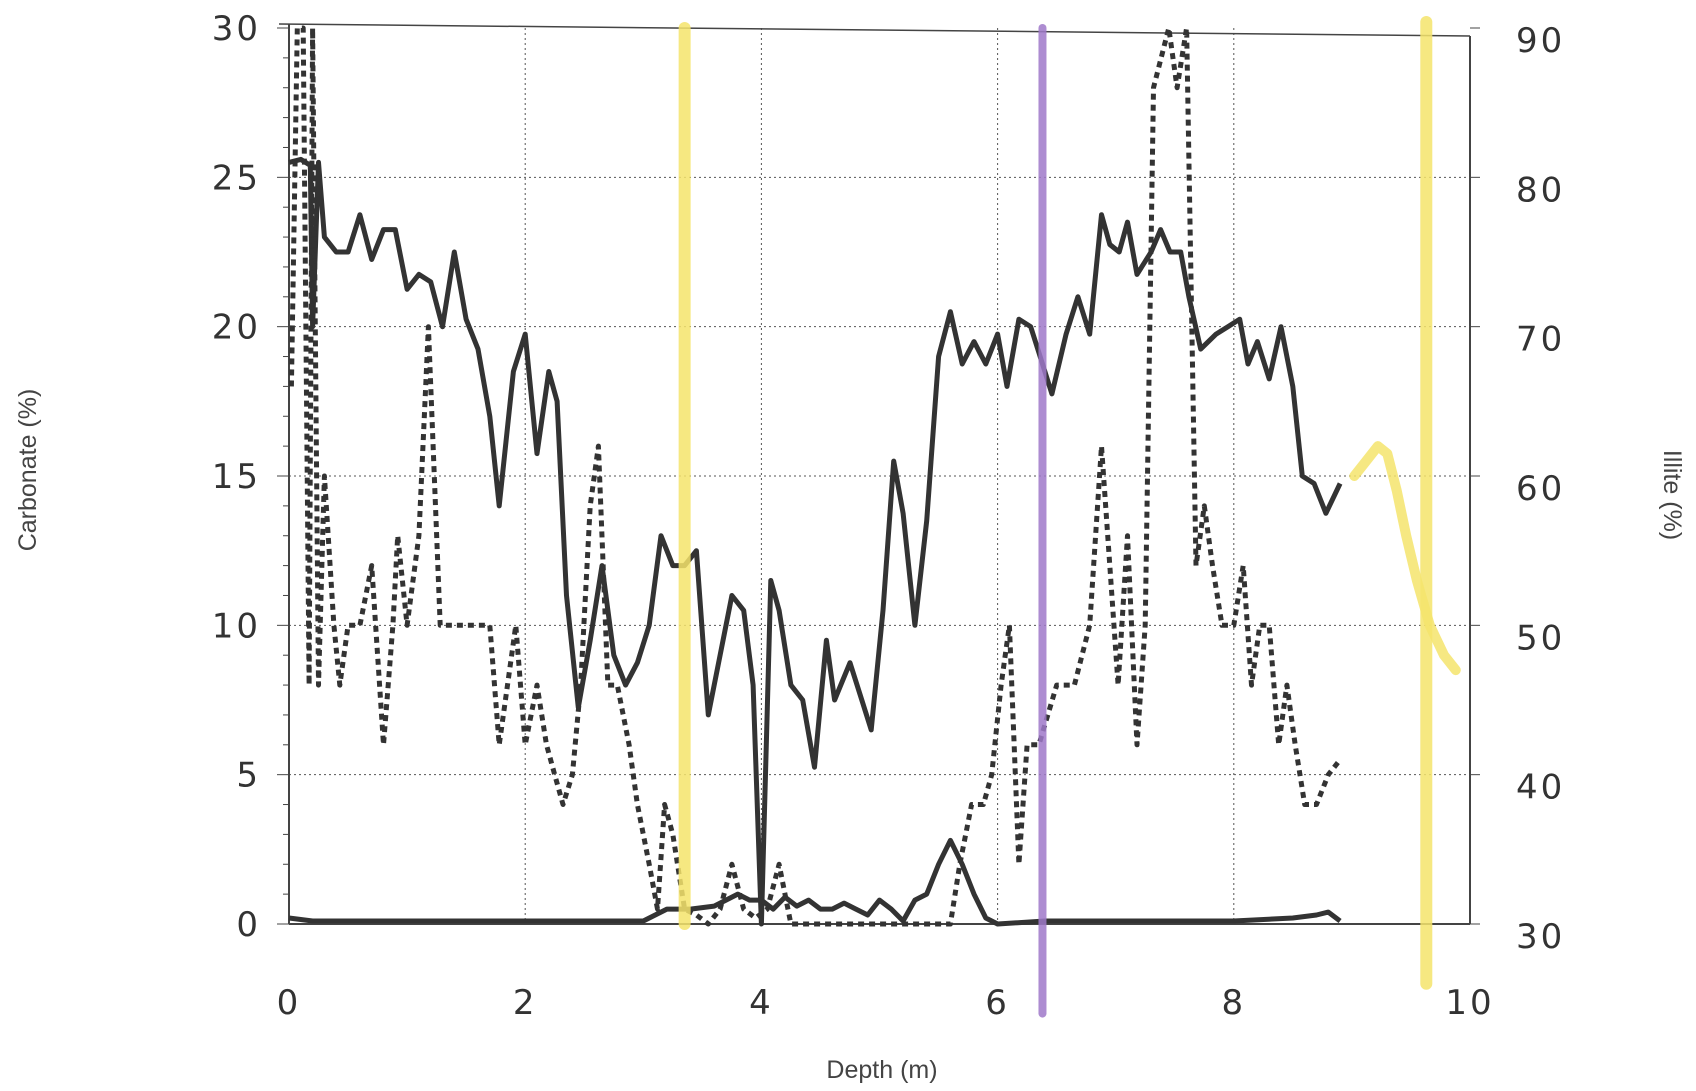 This screenshot has width=1696, height=1091. I want to click on left-tick-label: 0, so click(248, 925).